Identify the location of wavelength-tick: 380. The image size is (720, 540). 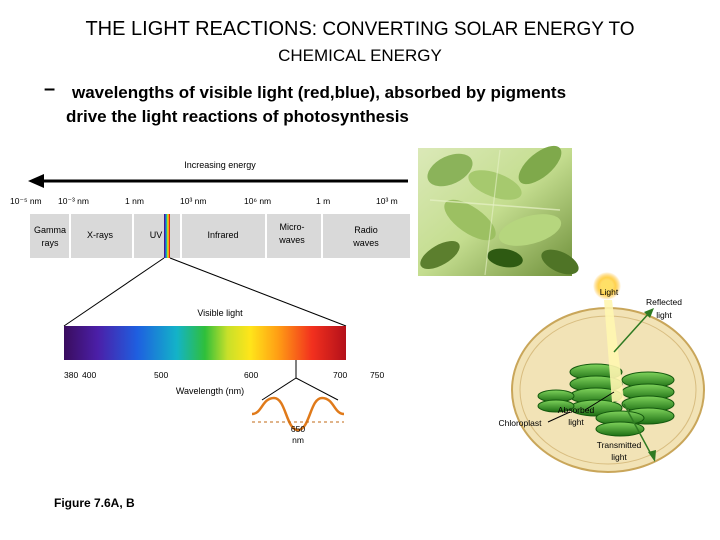
(71, 375).